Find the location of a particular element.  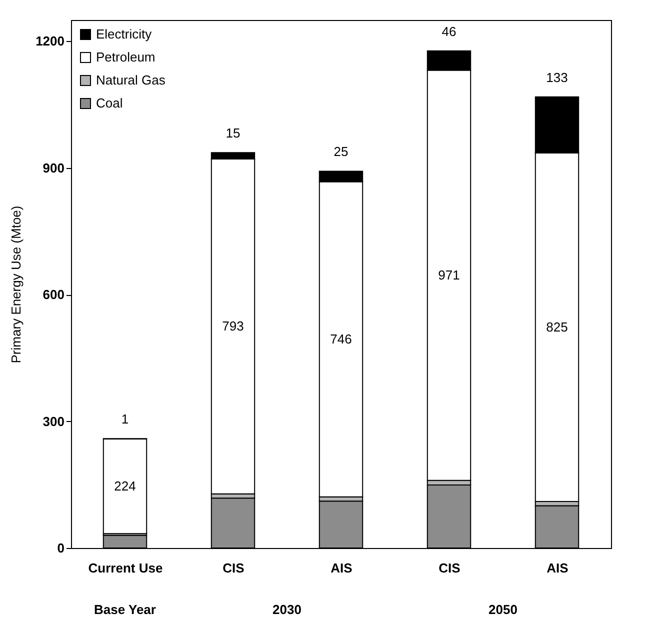

x-tick-label: Current Use is located at coordinates (125, 568).